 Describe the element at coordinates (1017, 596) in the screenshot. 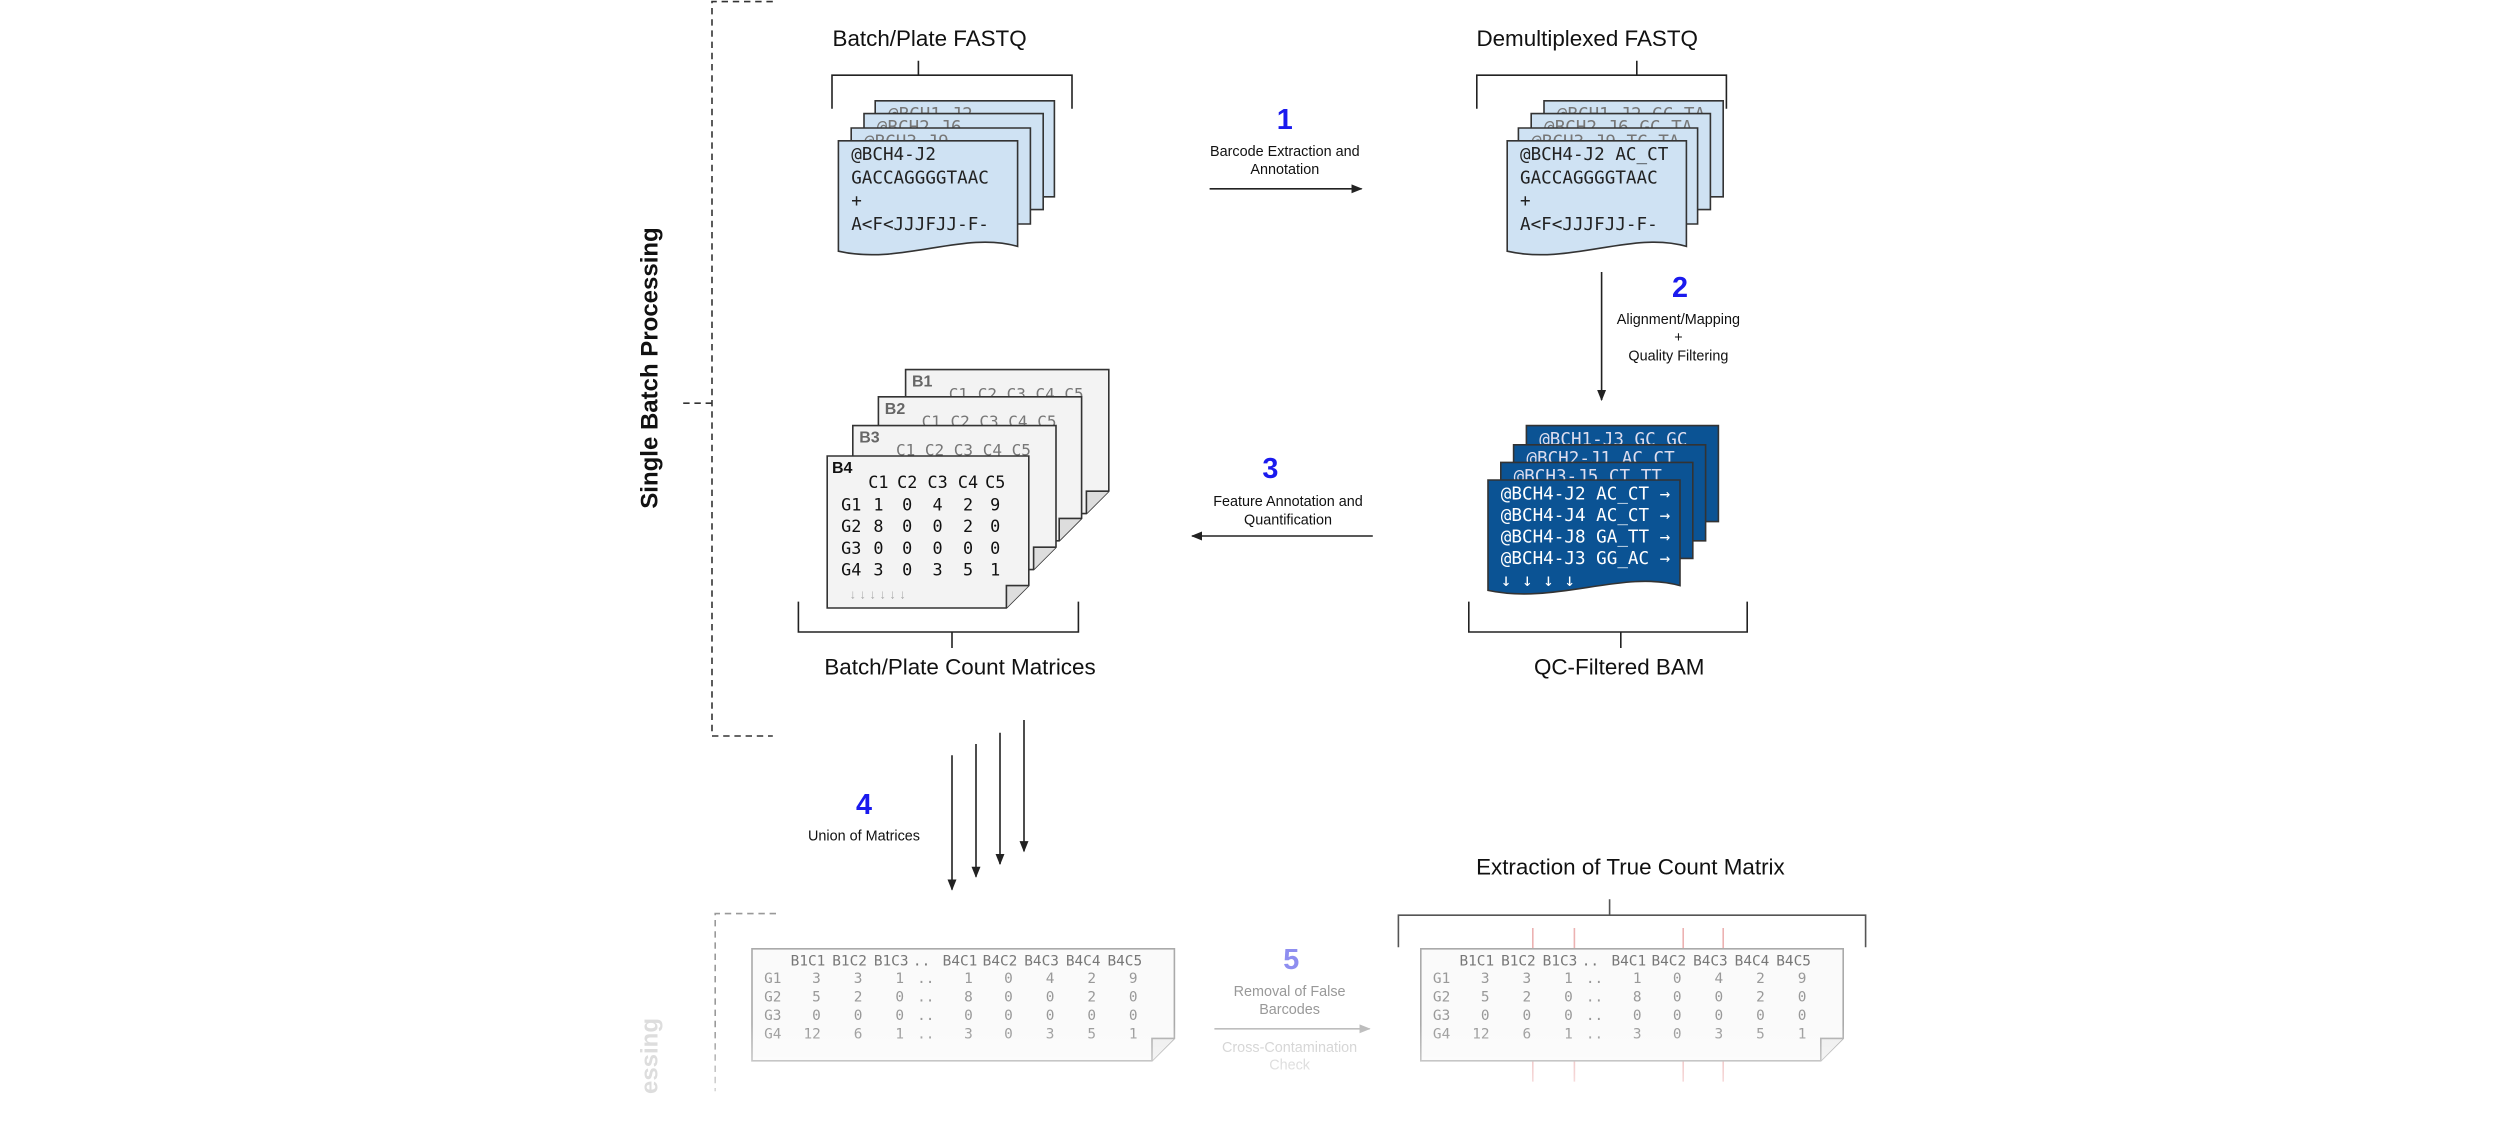

I see `fold` at that location.